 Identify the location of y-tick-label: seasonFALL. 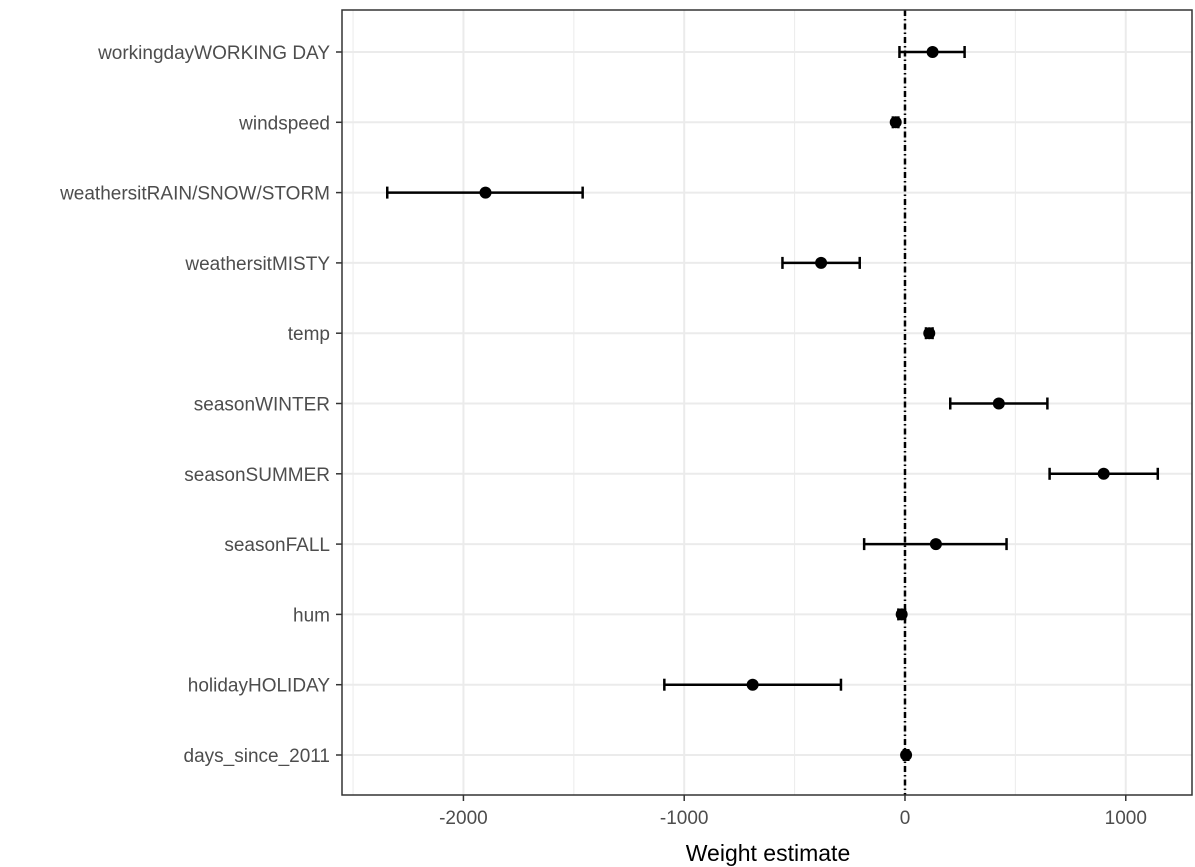
(277, 545).